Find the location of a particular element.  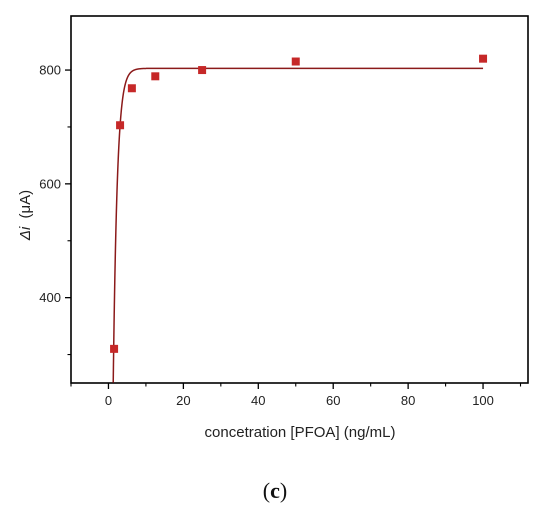

x-axis-ticks: 0 20 40 60 80 100 is located at coordinates (296, 395).